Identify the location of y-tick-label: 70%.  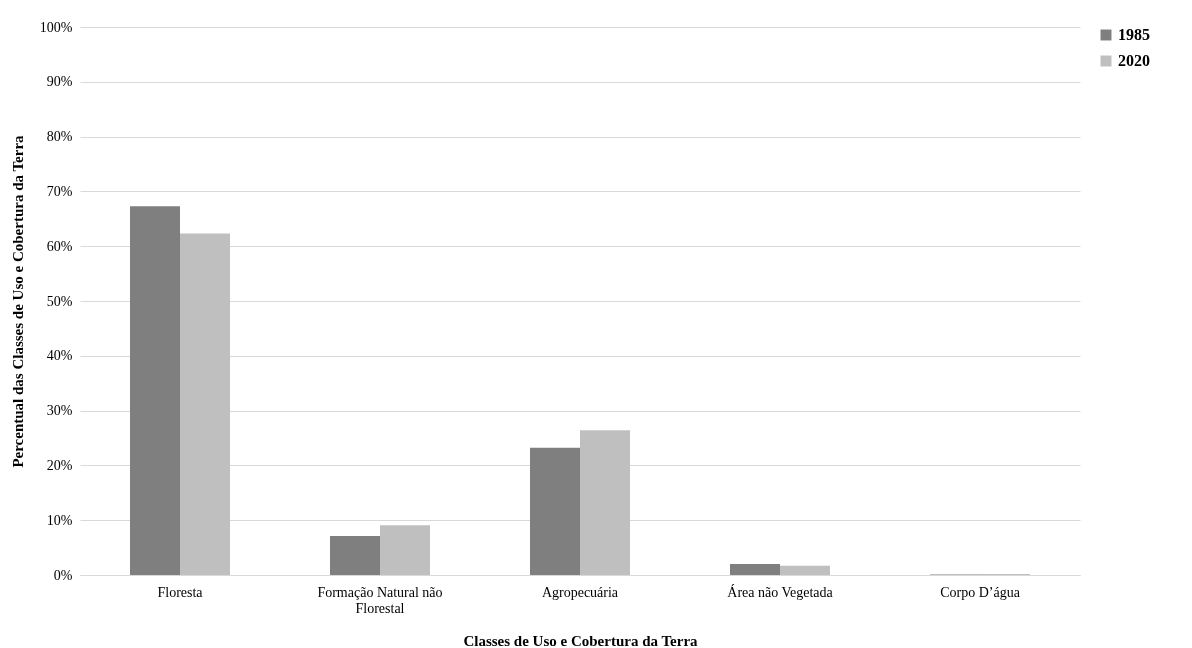
(59, 191).